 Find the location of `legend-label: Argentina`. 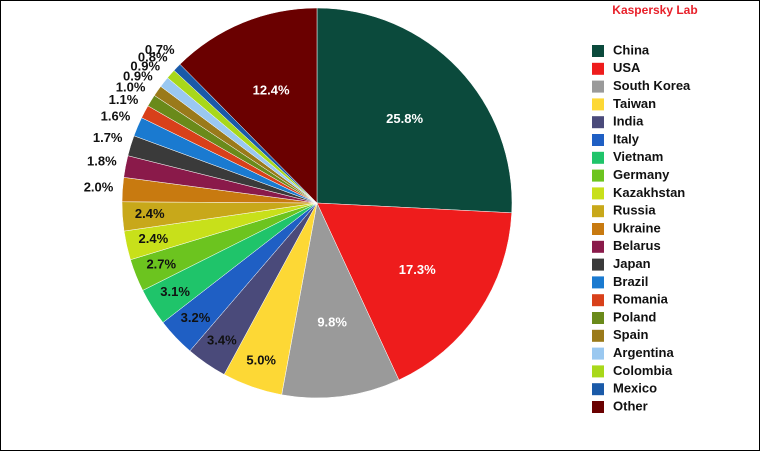

legend-label: Argentina is located at coordinates (643, 352).